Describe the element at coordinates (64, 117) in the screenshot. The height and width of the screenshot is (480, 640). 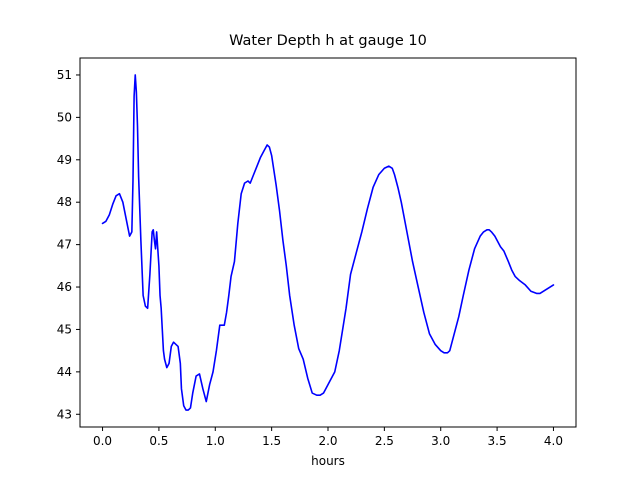
I see `y-tick-label: 50` at that location.